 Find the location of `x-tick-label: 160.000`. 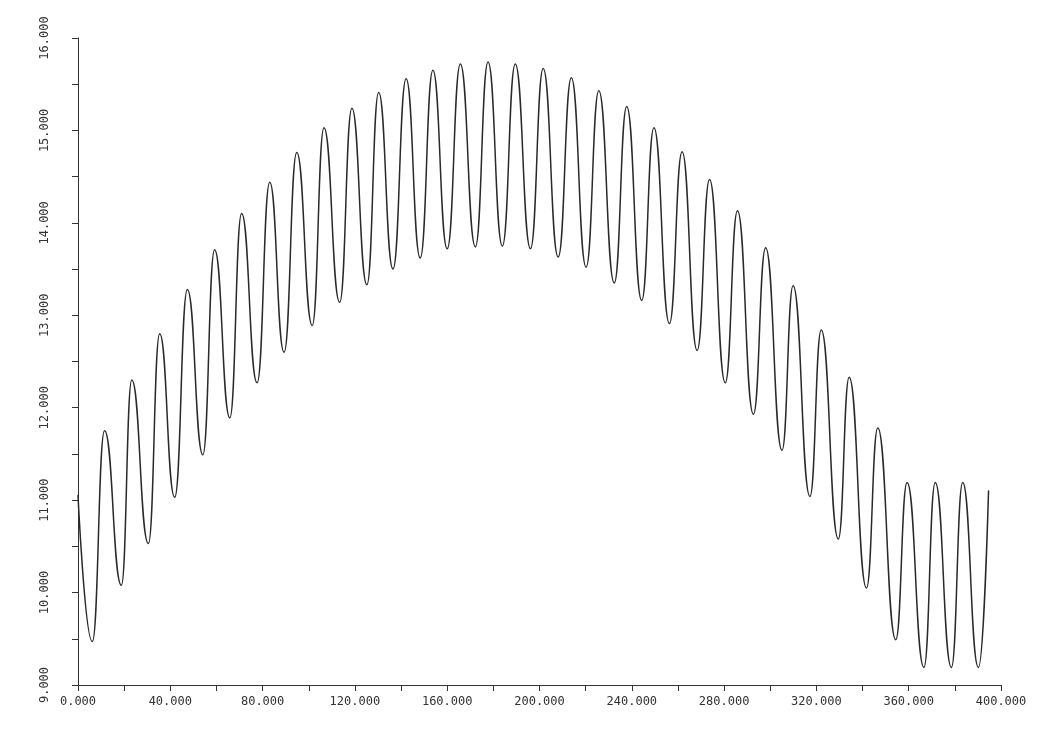

x-tick-label: 160.000 is located at coordinates (447, 701).